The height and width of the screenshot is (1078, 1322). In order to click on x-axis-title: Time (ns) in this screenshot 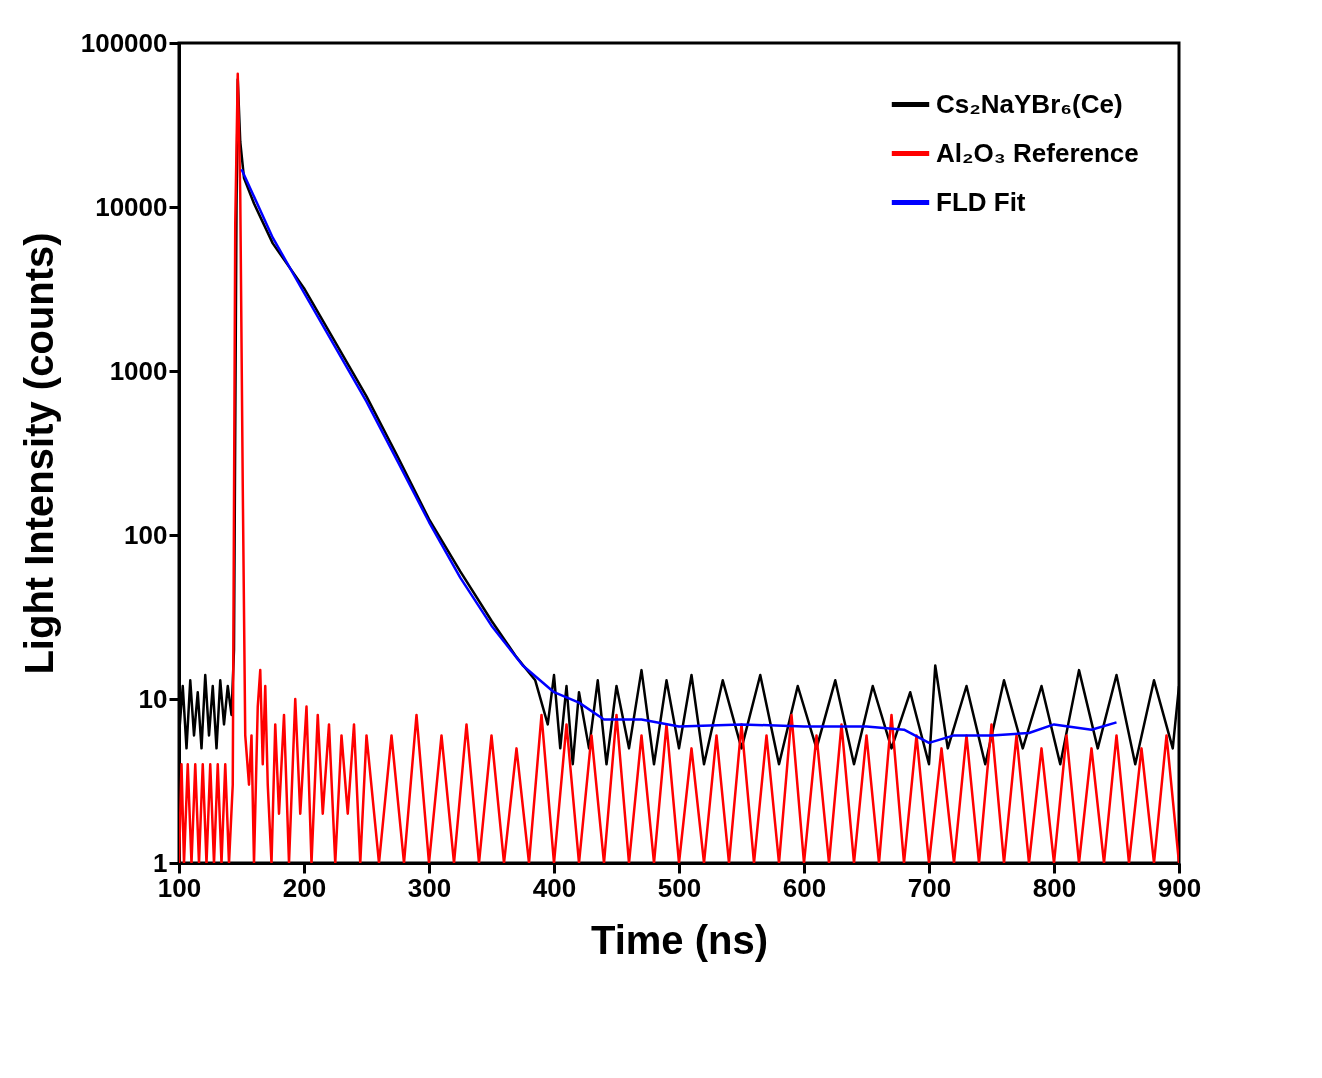, I will do `click(679, 939)`.